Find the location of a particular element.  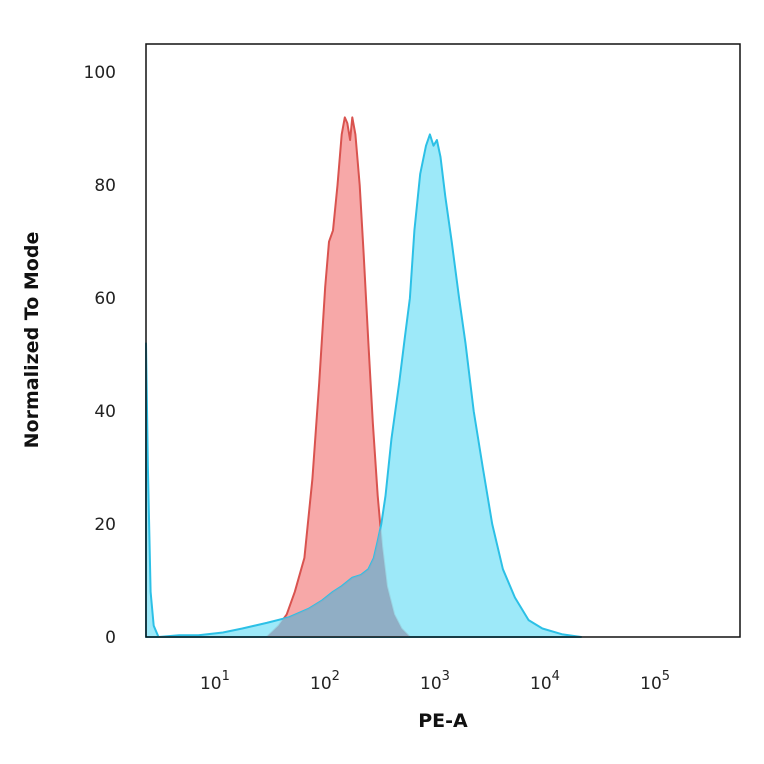

x-tick-label: 10⁵ is located at coordinates (655, 681).